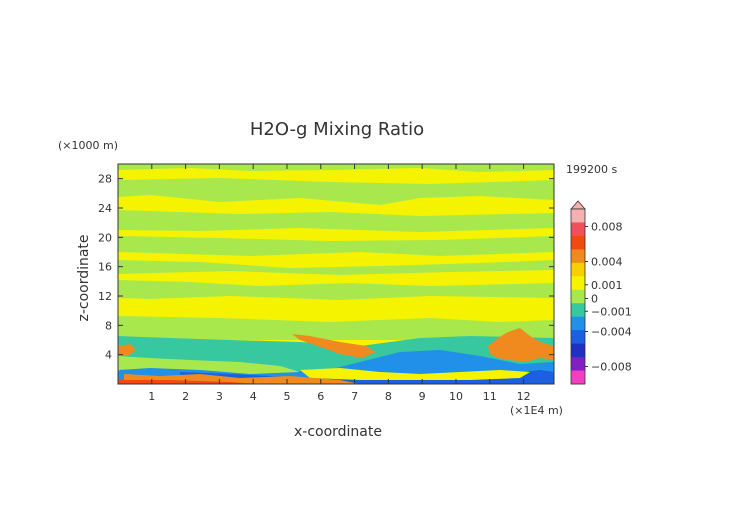 The width and height of the screenshot is (752, 532). I want to click on x-unit-label: (×1E4 m), so click(536, 410).